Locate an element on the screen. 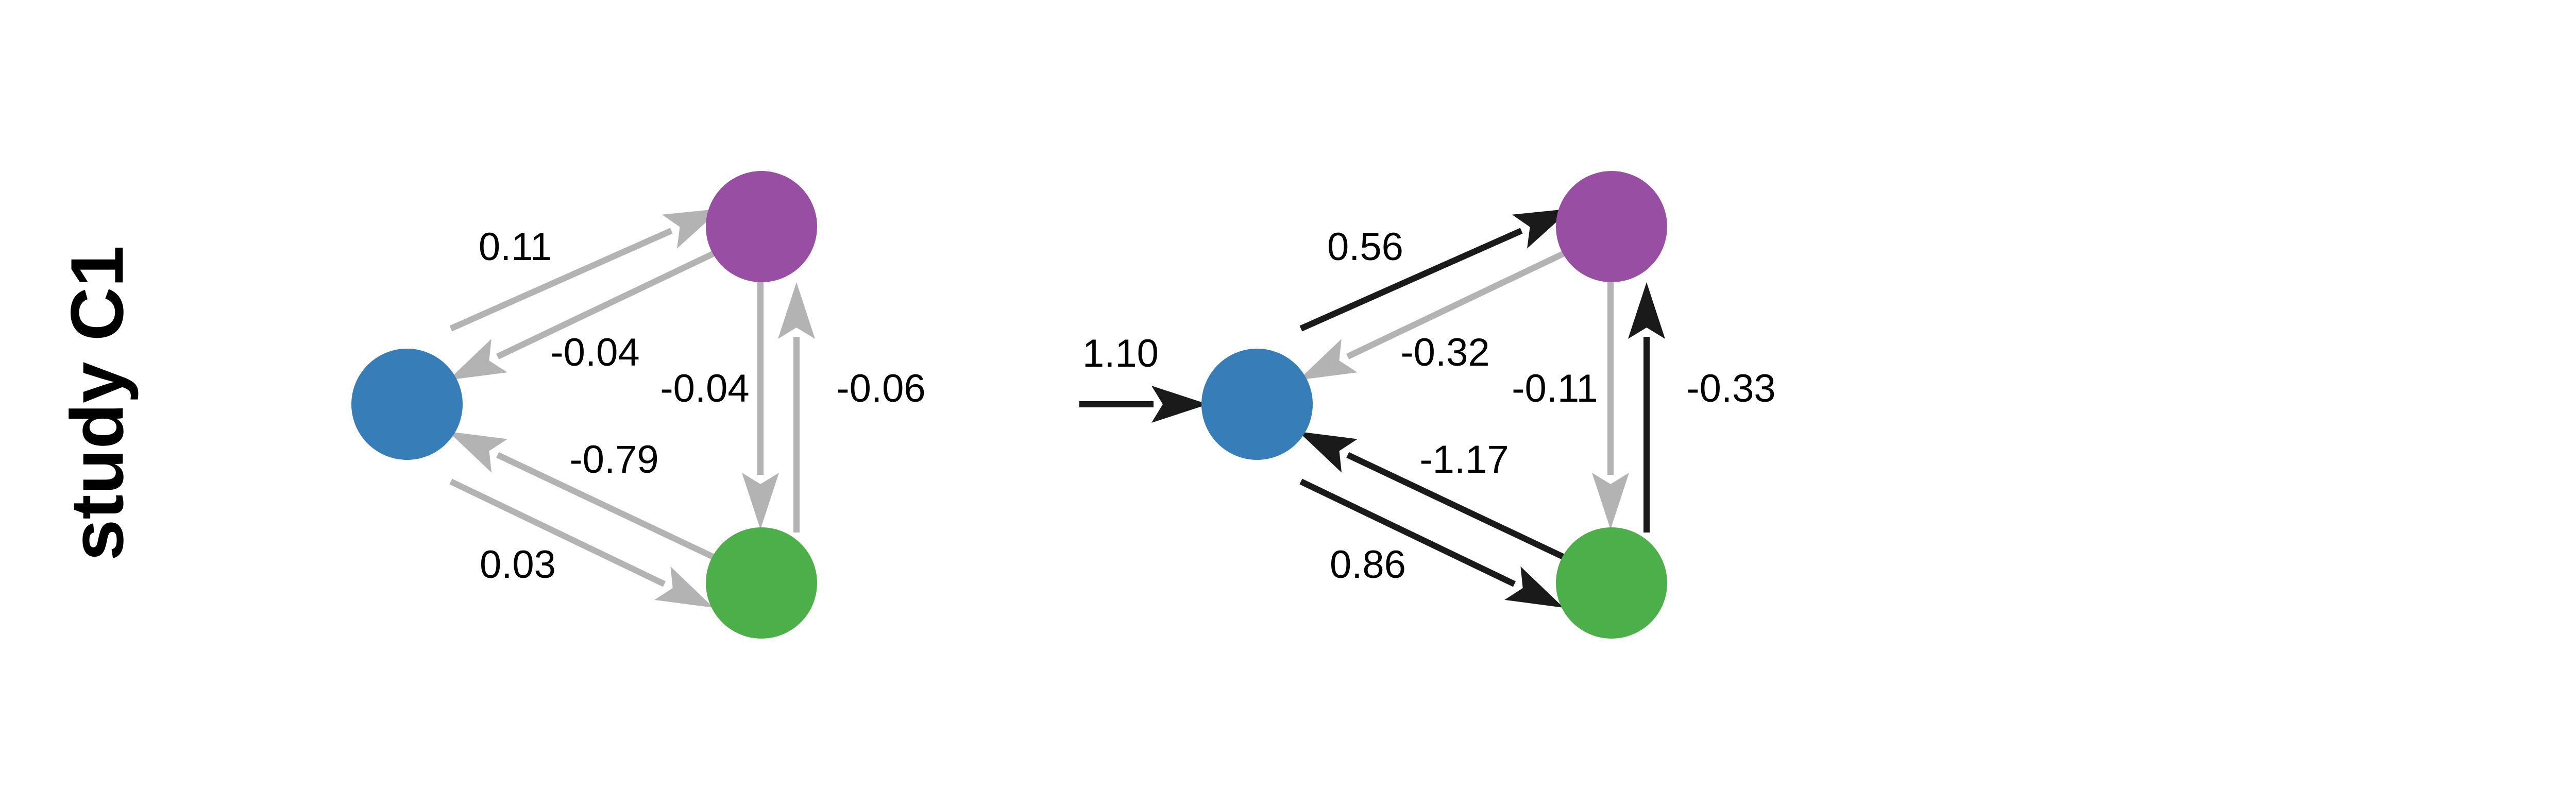 This screenshot has width=2576, height=807. edge-b-to-c-label: -0.11 is located at coordinates (1555, 389).